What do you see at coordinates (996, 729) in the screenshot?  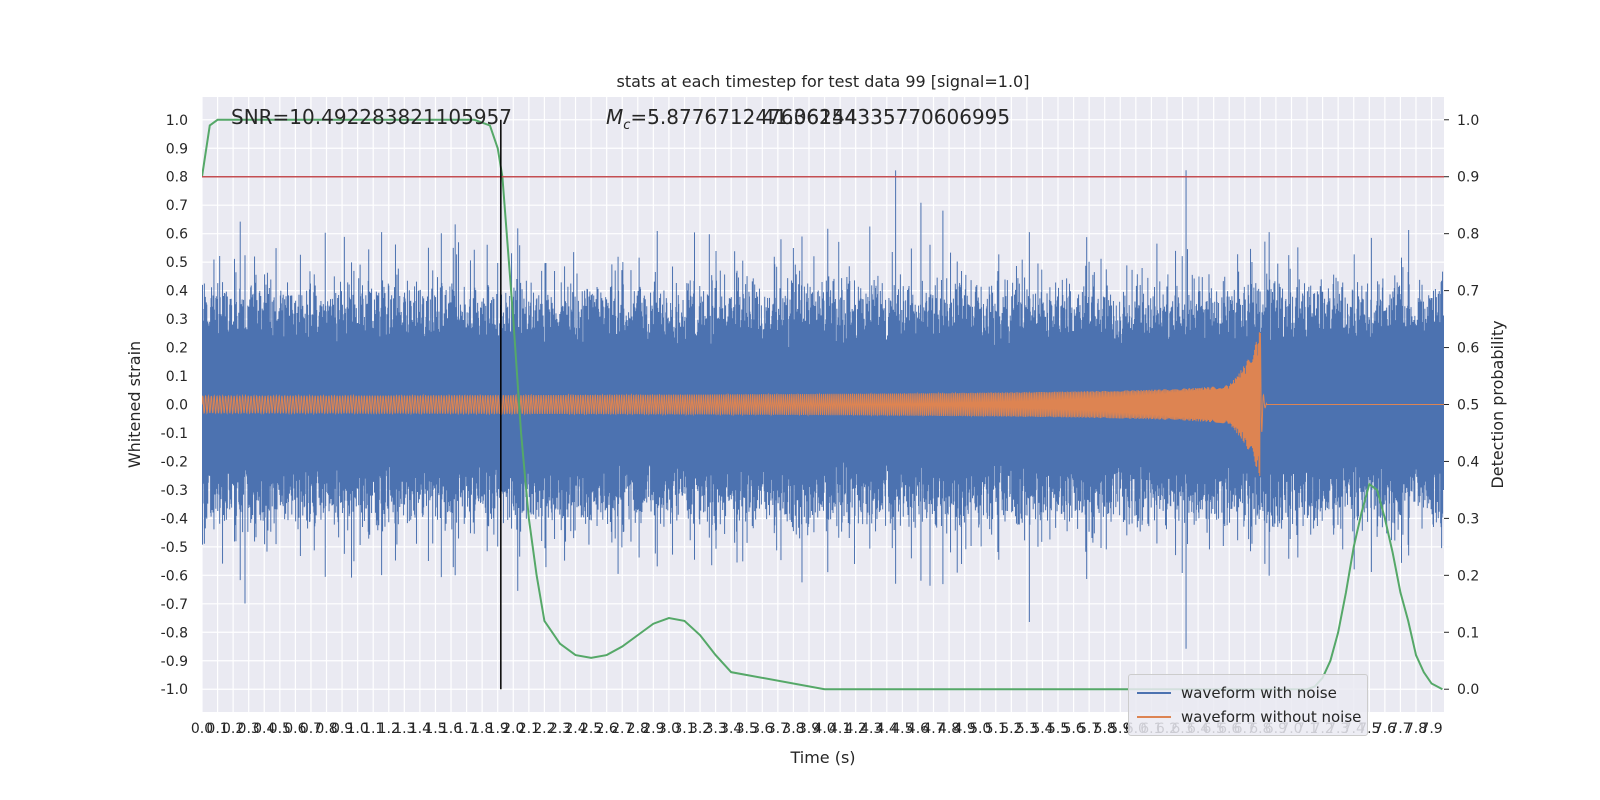 I see `x-tick-label: 5.1` at bounding box center [996, 729].